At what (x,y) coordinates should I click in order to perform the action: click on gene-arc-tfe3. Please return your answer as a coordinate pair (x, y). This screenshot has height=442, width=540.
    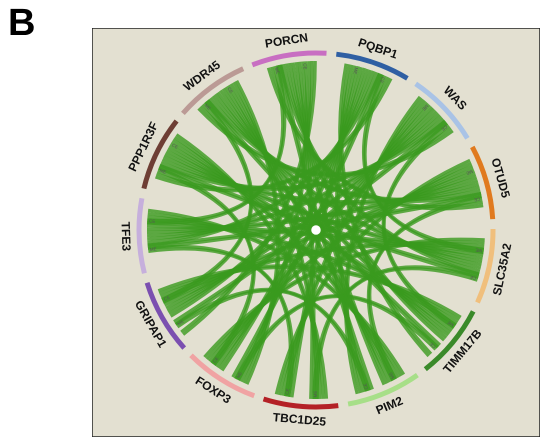
    Looking at the image, I should click on (141, 235).